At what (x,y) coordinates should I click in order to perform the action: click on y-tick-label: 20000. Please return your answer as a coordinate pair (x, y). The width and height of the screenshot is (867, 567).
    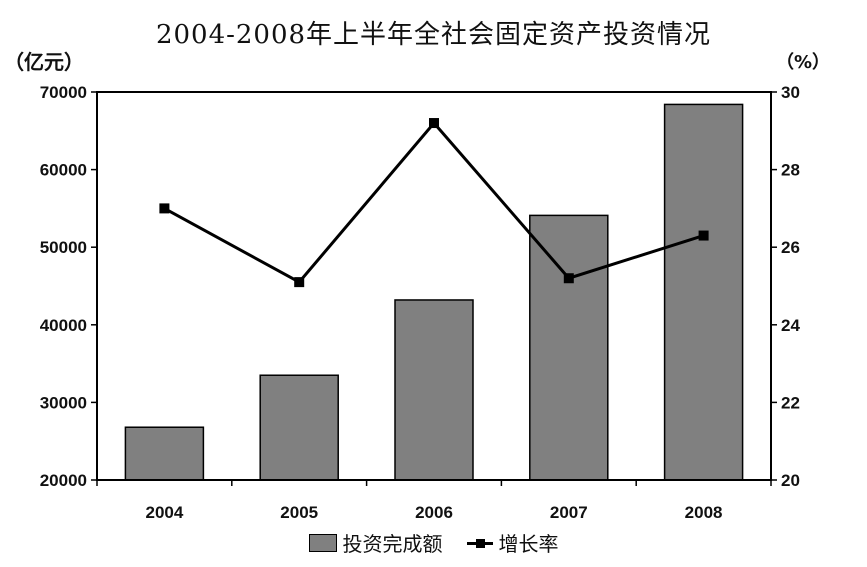
    Looking at the image, I should click on (63, 480).